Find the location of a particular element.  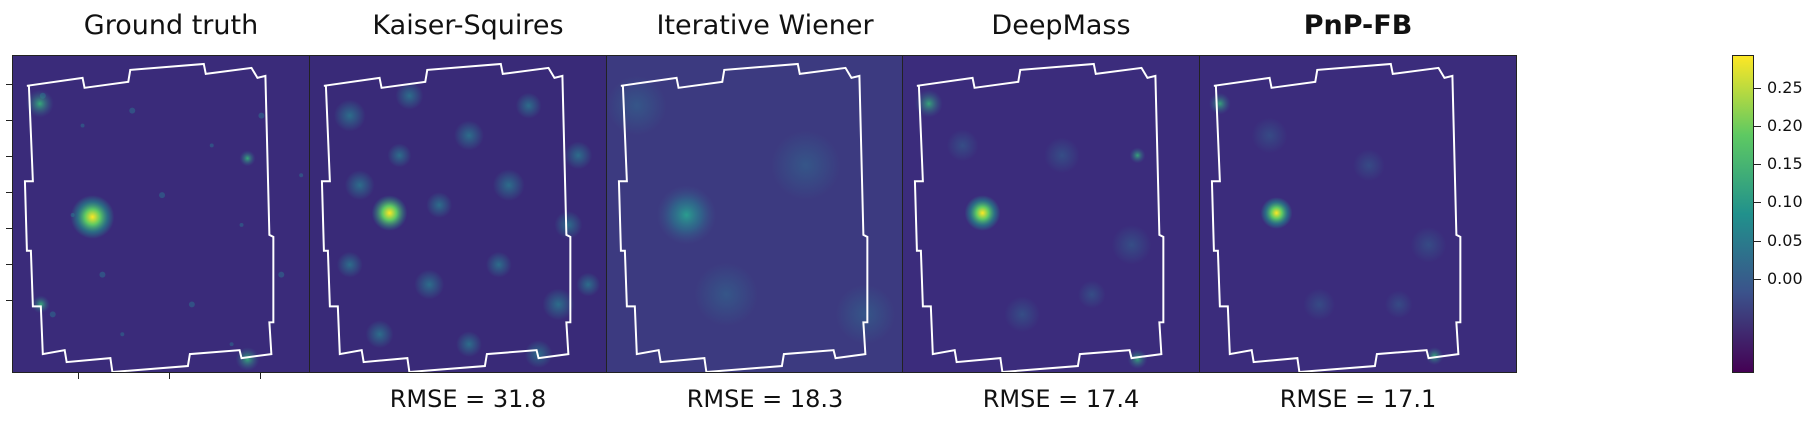

rmse-label: RMSE = 31.8 is located at coordinates (468, 399).